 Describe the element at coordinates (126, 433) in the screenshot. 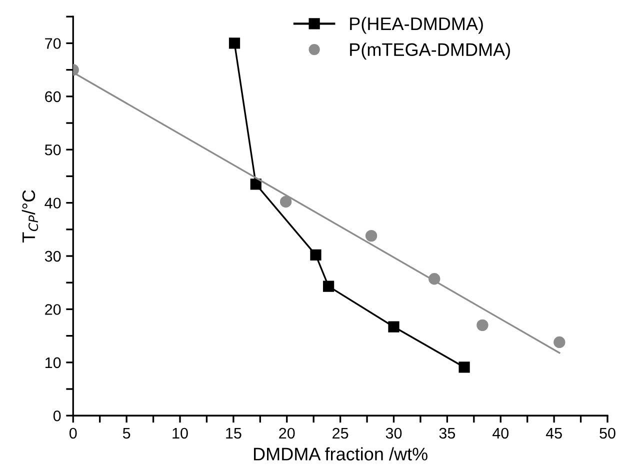

I see `x-tick-label: 5` at that location.